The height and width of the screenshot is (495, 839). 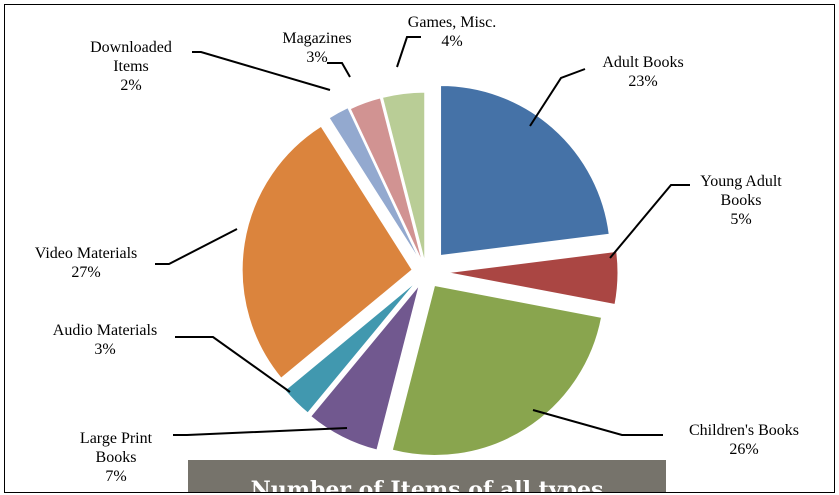 I want to click on pie-slice-downloaded-items, so click(x=374, y=184).